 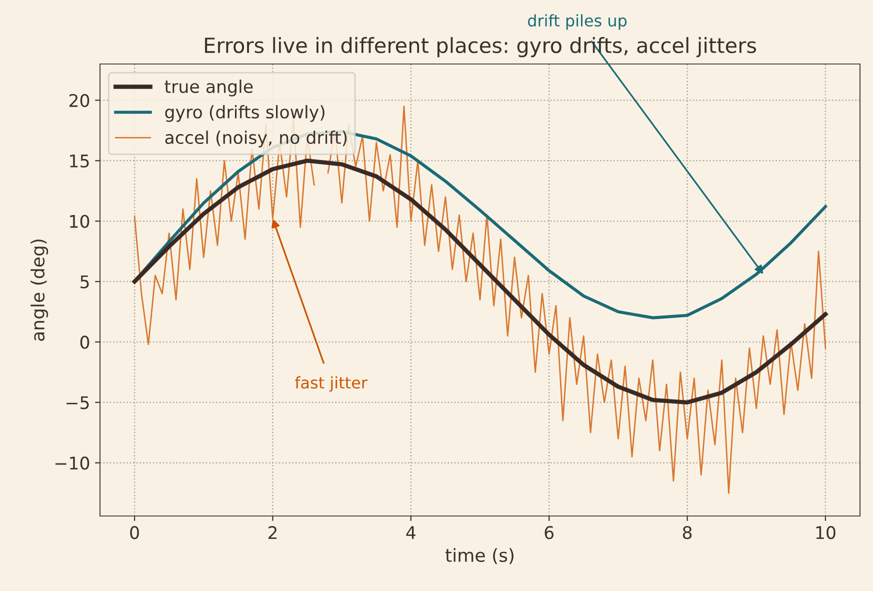 I want to click on x-tick-label: 0, so click(x=134, y=533).